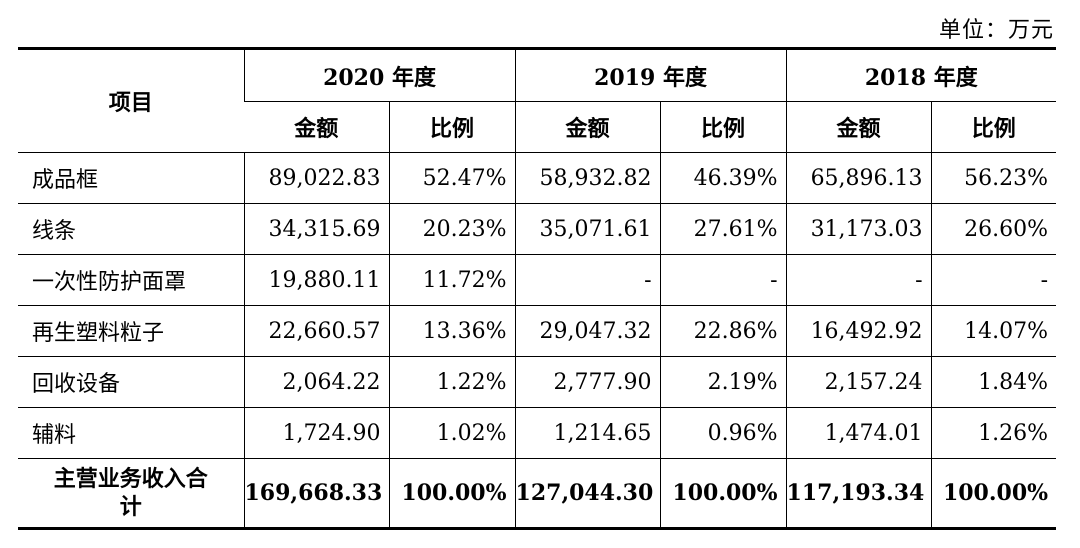 Image resolution: width=1080 pixels, height=548 pixels. Describe the element at coordinates (316, 229) in the screenshot. I see `amount-2020: 34,315.69` at that location.